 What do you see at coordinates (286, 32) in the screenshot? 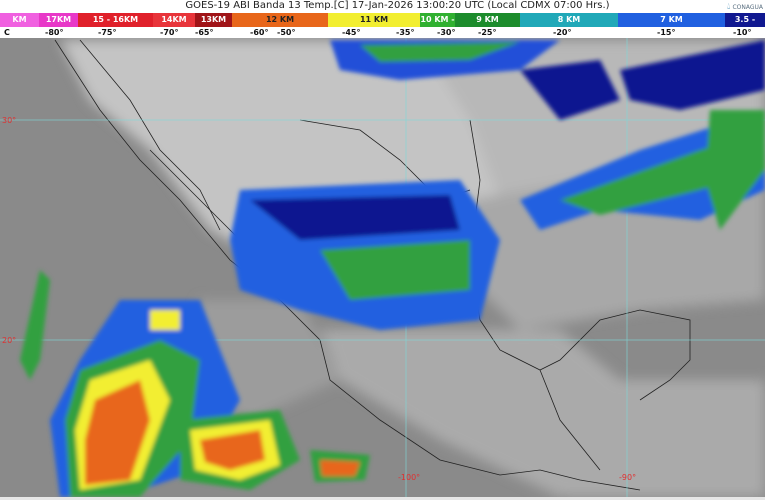
I see `temperature-tick: -50°` at bounding box center [286, 32].